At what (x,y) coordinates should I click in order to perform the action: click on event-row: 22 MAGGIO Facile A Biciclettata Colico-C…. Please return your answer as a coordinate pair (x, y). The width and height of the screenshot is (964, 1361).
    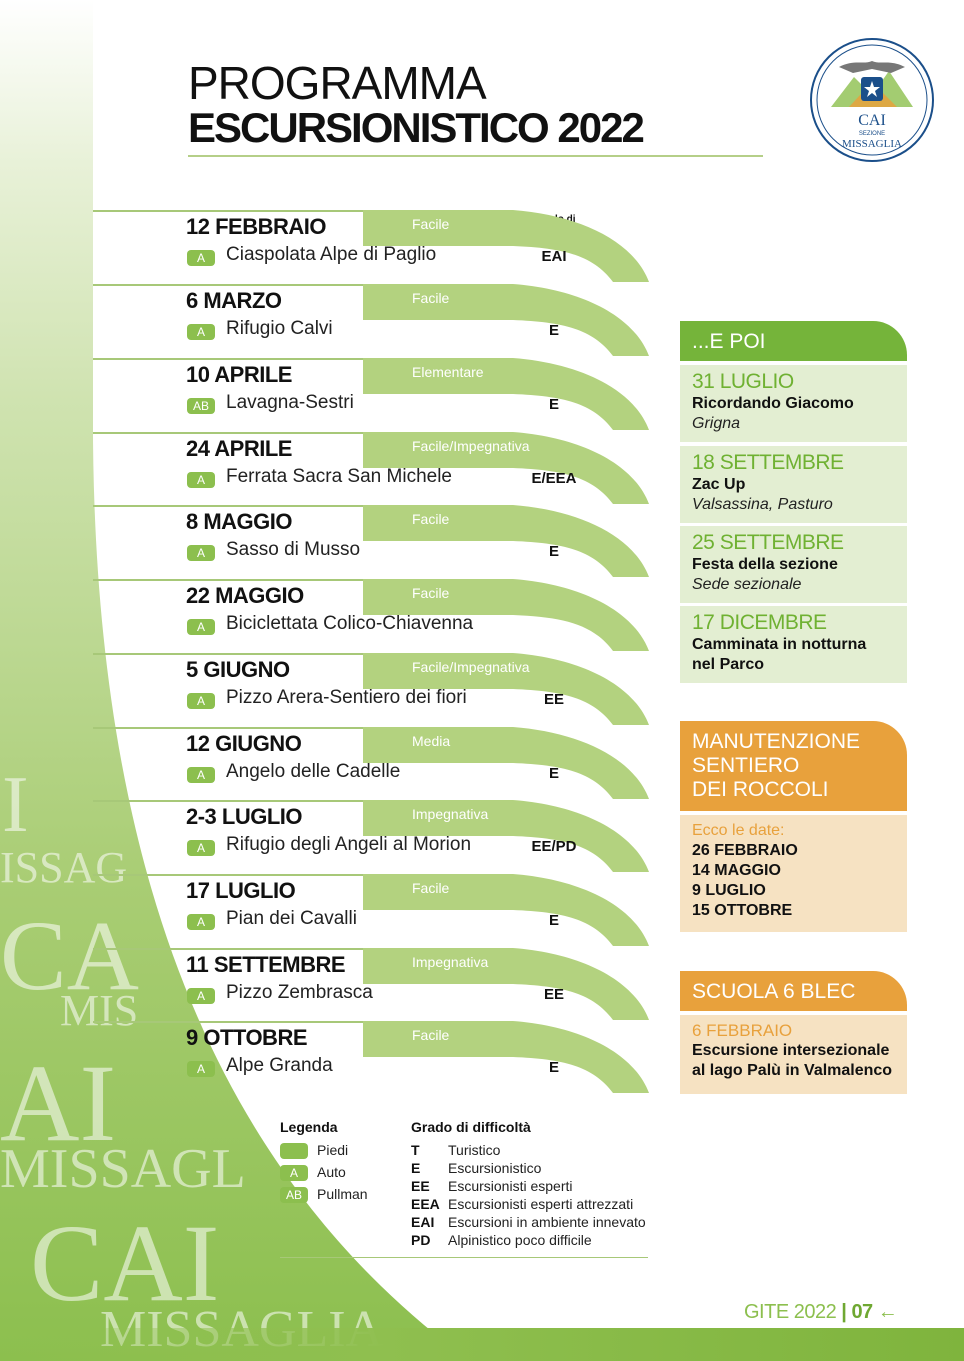
    Looking at the image, I should click on (371, 615).